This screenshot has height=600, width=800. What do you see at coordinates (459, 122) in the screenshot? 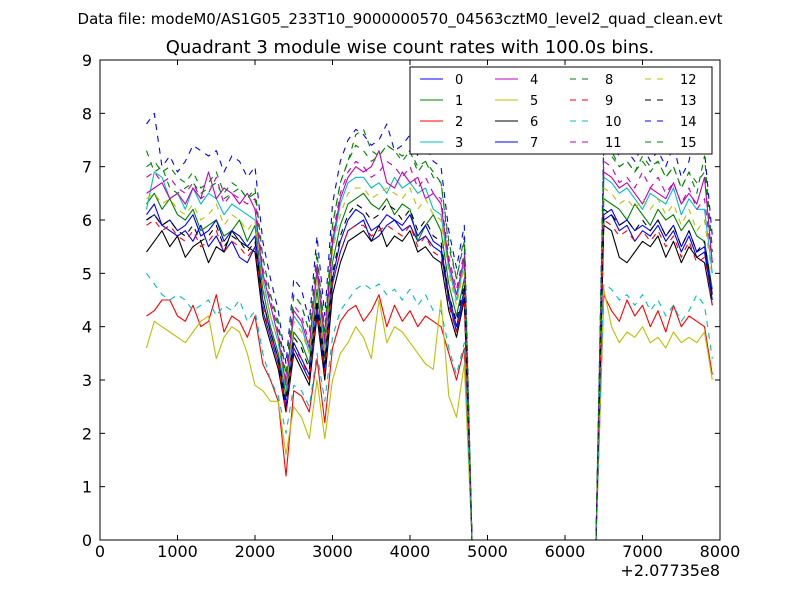
I see `legend-label-2: 2` at bounding box center [459, 122].